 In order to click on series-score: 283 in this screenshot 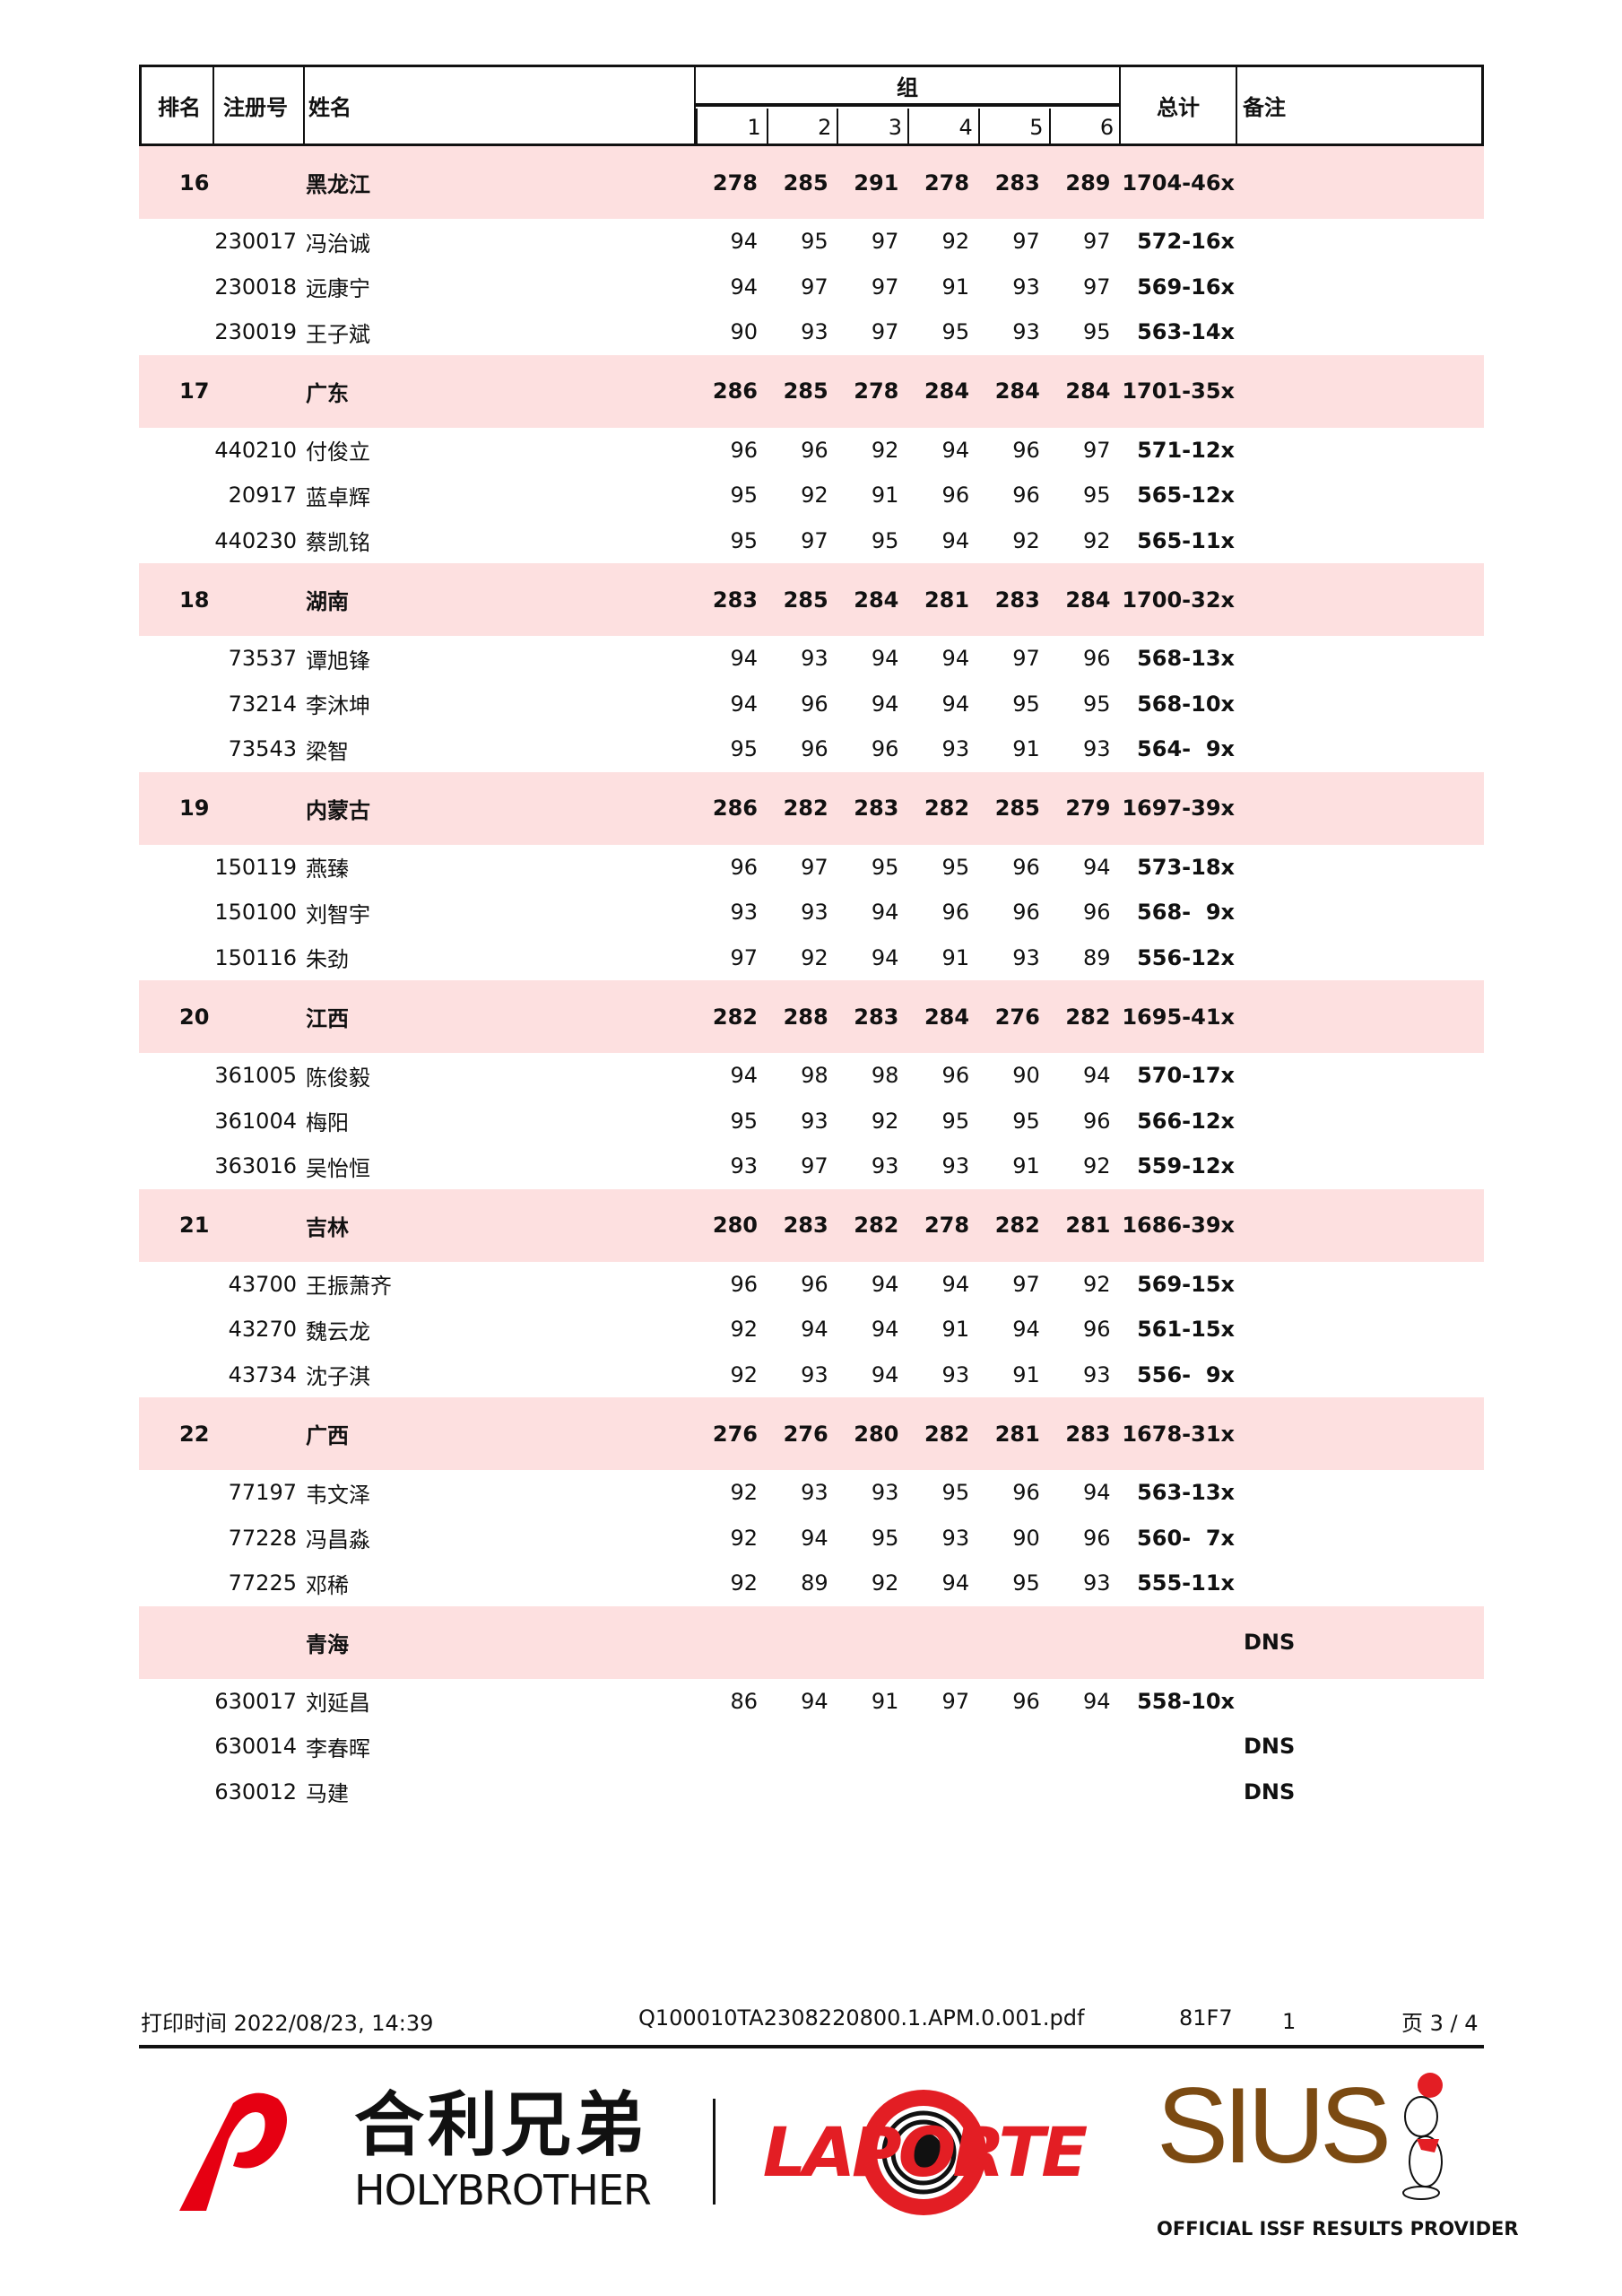, I will do `click(876, 1017)`.